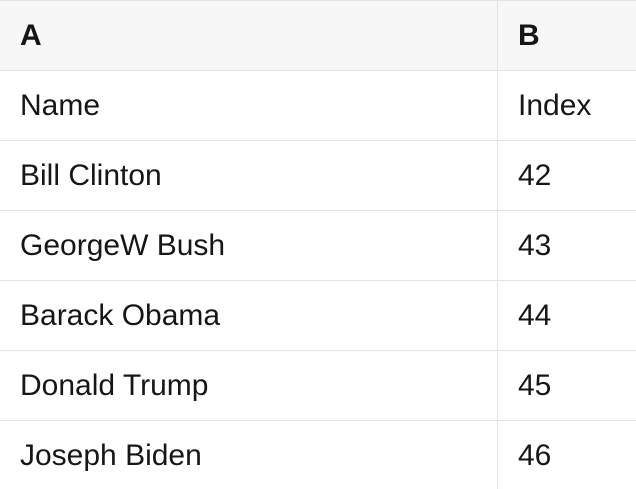  Describe the element at coordinates (535, 385) in the screenshot. I see `cell-index: 45` at that location.